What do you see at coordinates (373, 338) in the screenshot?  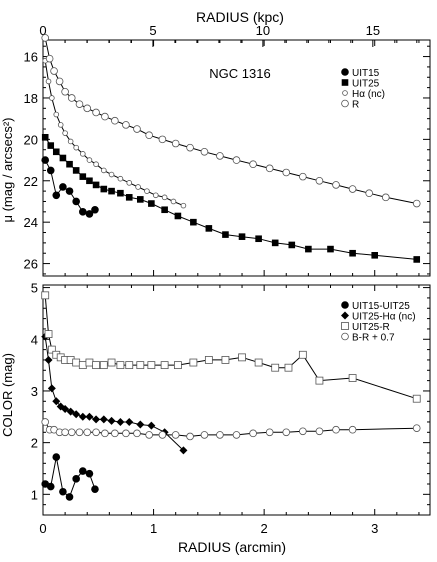 I see `legend-label: B-R + 0.7` at bounding box center [373, 338].